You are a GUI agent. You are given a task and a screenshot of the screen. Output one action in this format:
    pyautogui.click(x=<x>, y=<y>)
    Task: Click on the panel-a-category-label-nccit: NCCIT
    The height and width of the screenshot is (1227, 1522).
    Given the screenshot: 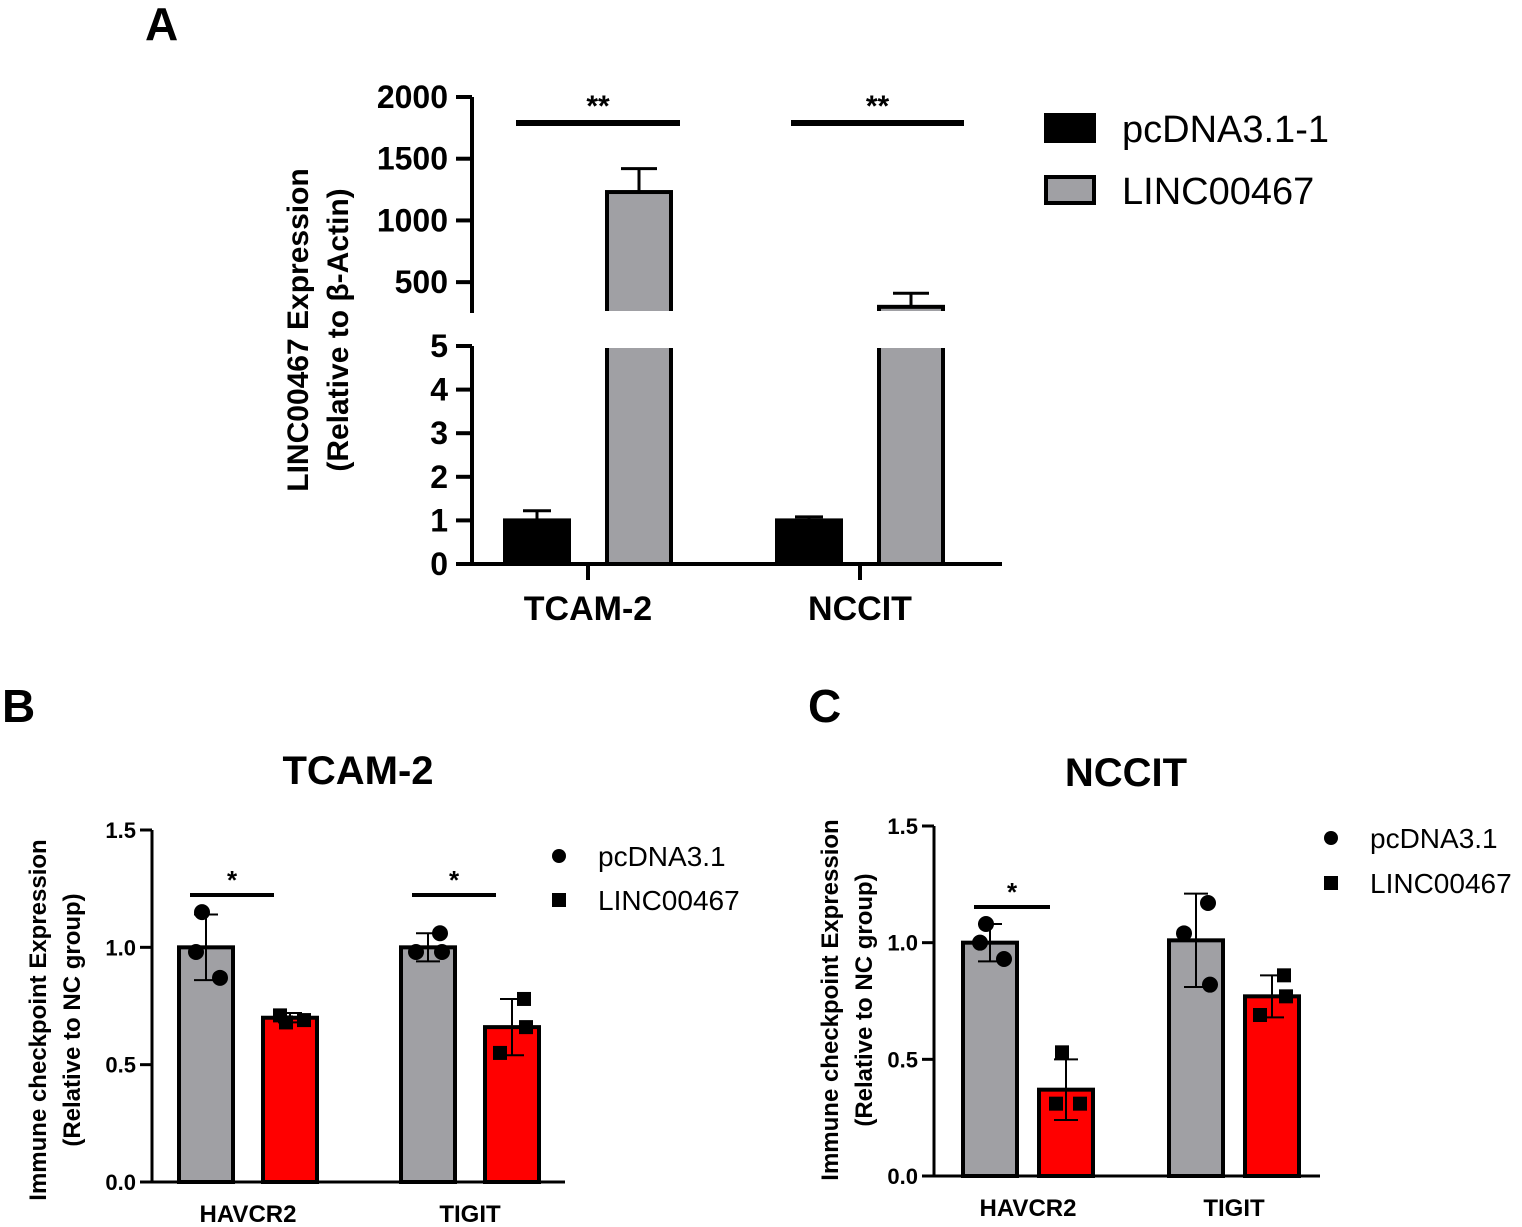 What is the action you would take?
    pyautogui.click(x=860, y=609)
    